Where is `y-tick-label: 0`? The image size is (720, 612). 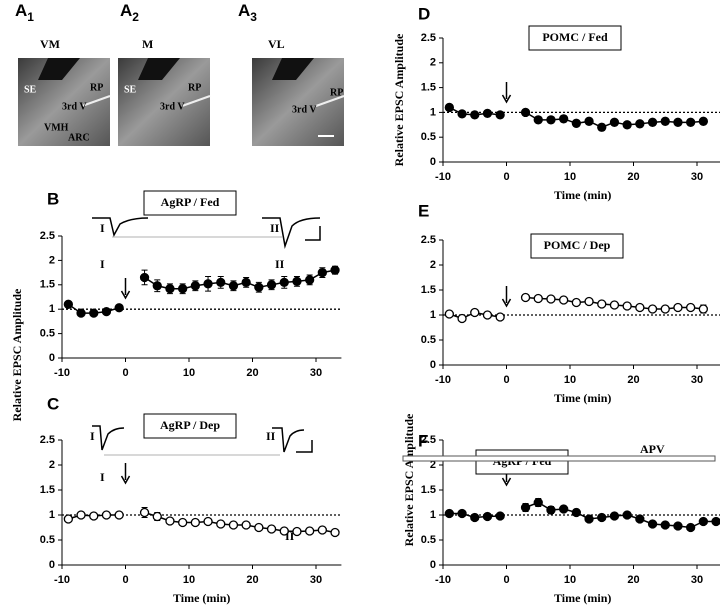
y-tick-label: 0 is located at coordinates (433, 365).